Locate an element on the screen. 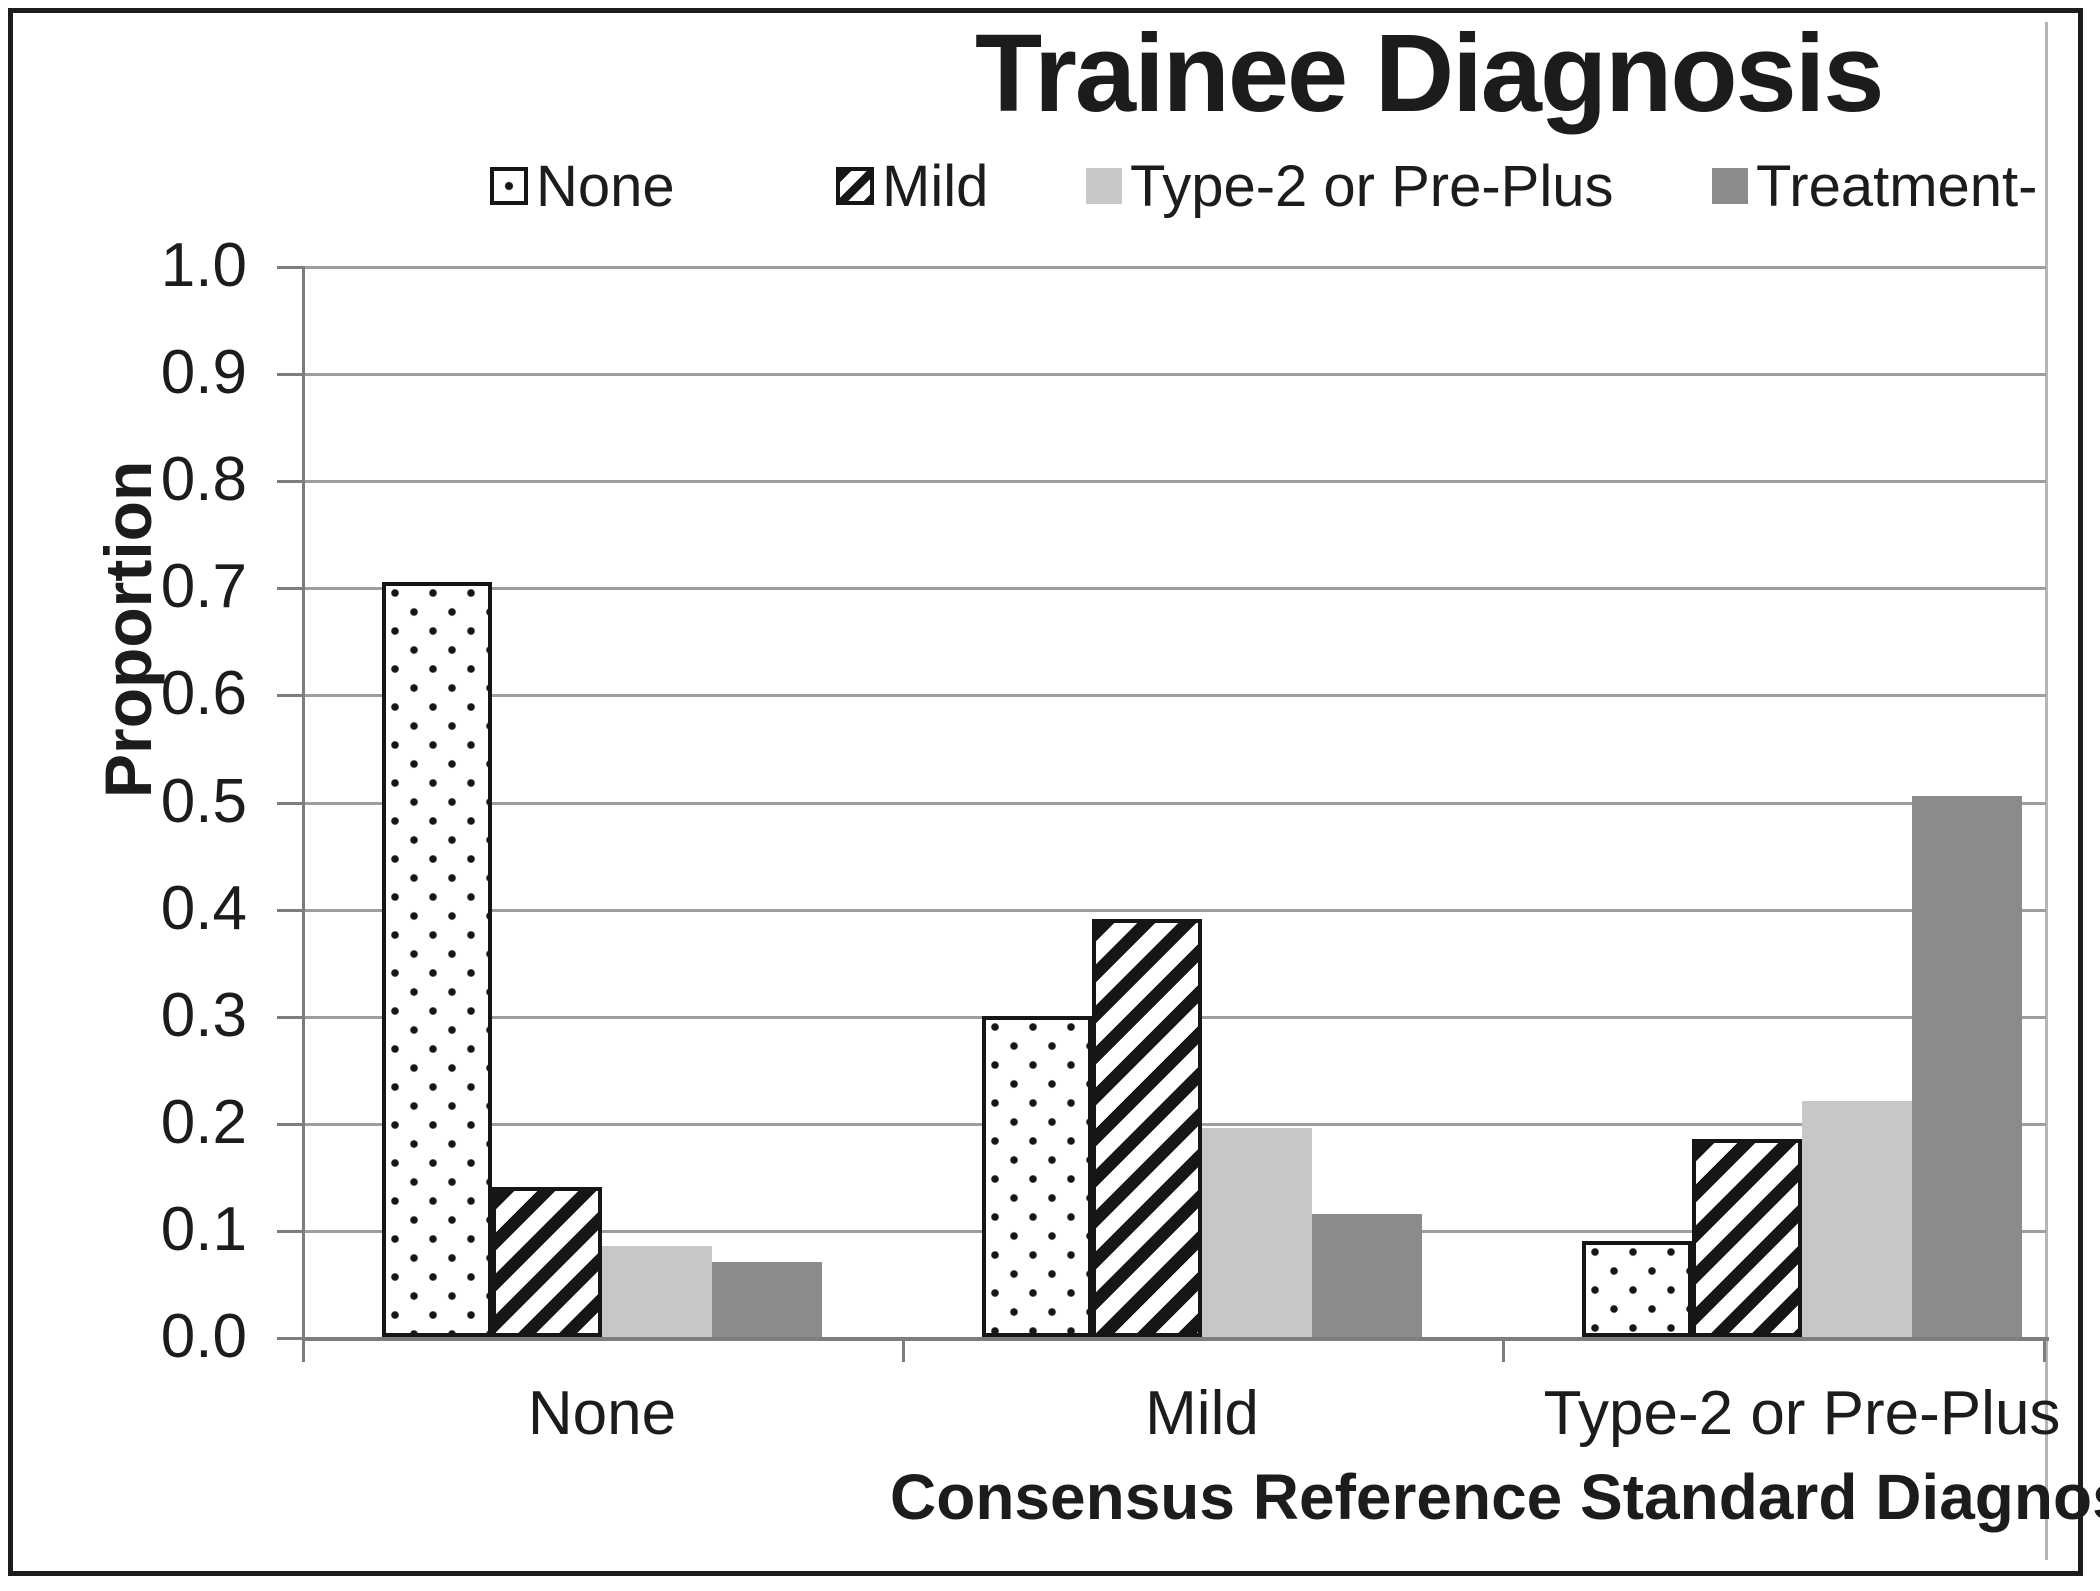 This screenshot has height=1591, width=2100. y-tick-label: 0.3 is located at coordinates (203, 1015).